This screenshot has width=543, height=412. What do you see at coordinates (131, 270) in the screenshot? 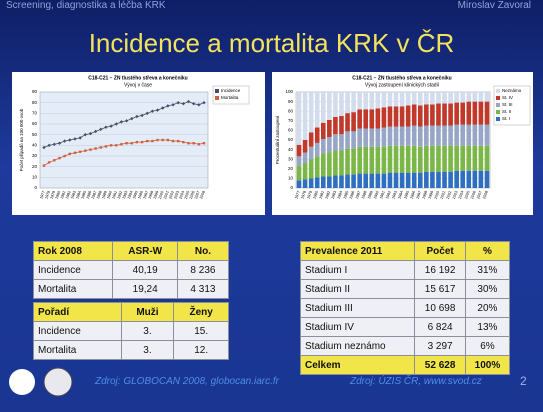
I see `table-row: Incidence 40,19 8 236` at bounding box center [131, 270].